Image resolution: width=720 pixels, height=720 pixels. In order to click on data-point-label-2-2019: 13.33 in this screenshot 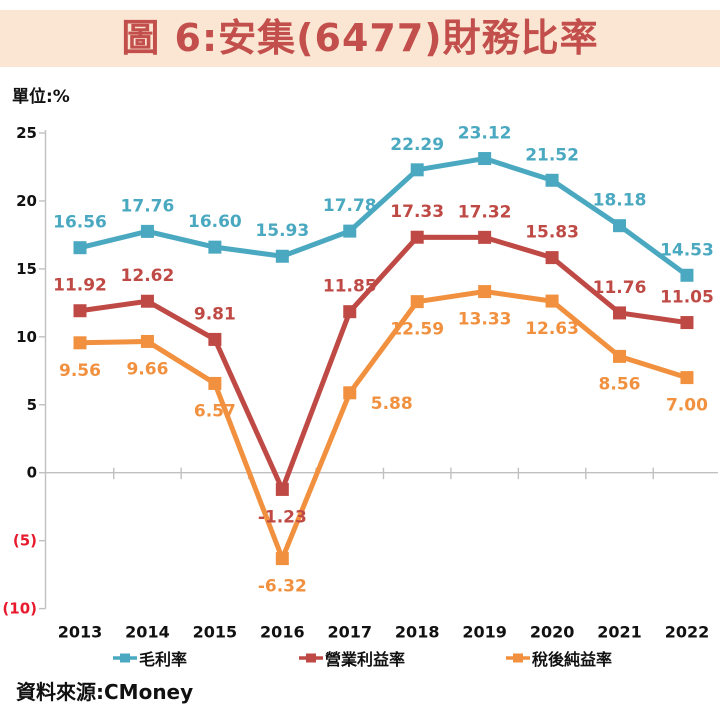, I will do `click(485, 320)`.